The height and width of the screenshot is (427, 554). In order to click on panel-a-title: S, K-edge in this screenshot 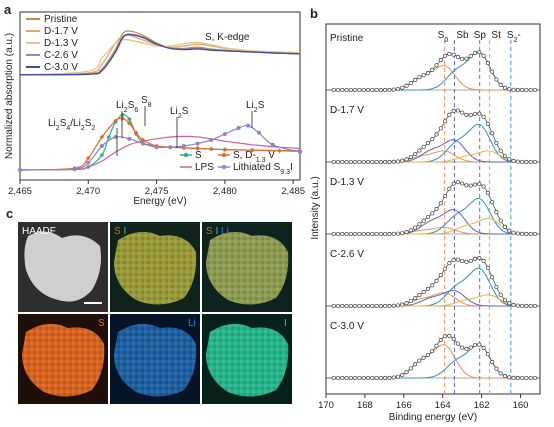, I will do `click(227, 37)`.